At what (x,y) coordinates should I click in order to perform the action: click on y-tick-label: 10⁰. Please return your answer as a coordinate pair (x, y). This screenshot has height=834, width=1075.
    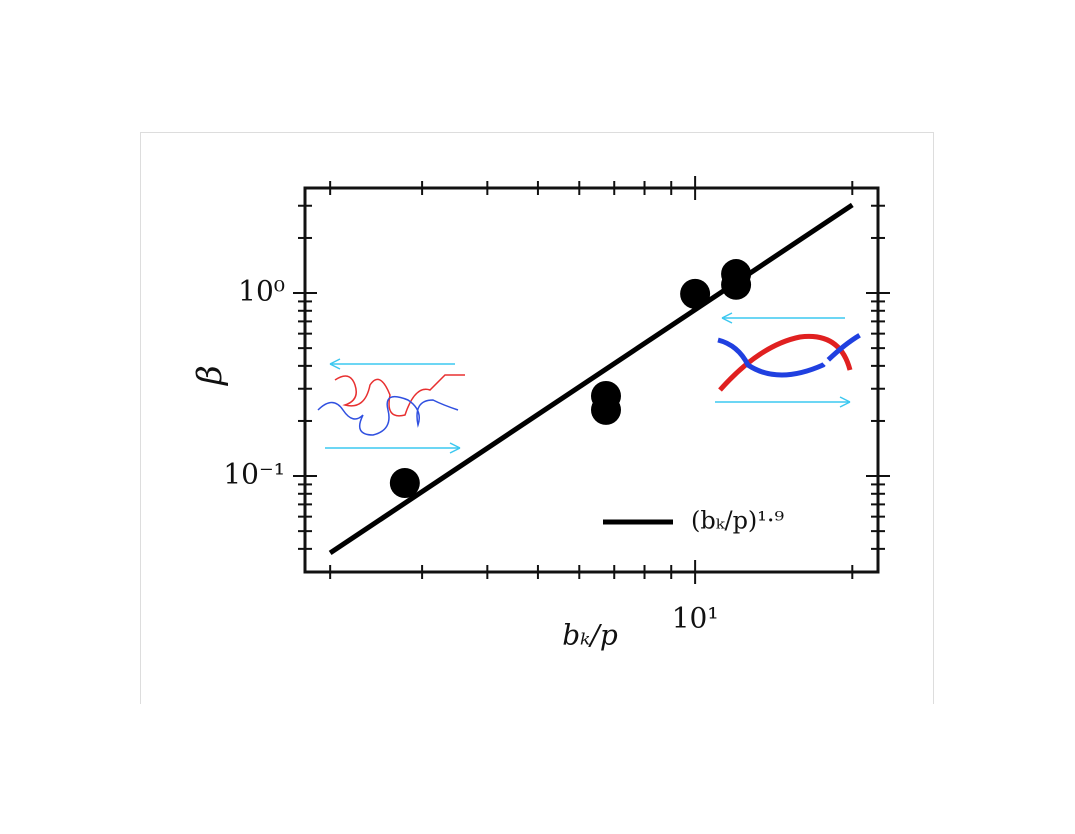
    Looking at the image, I should click on (261, 291).